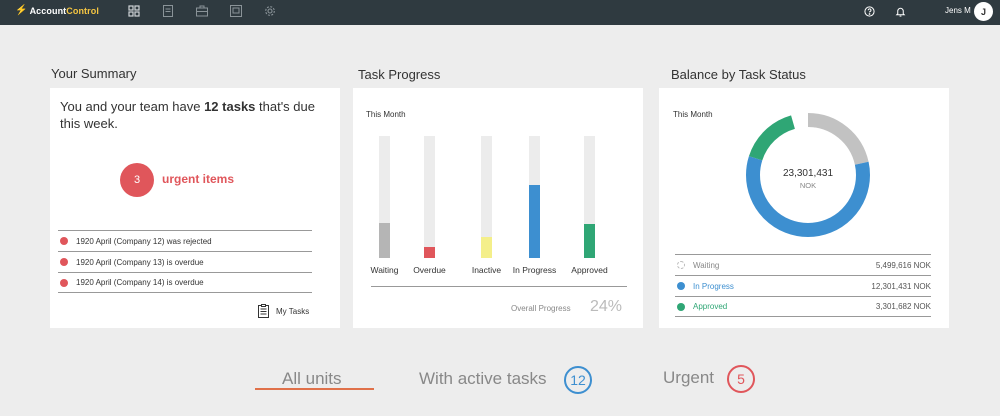 This screenshot has width=1000, height=416. I want to click on legend-name: Waiting, so click(706, 265).